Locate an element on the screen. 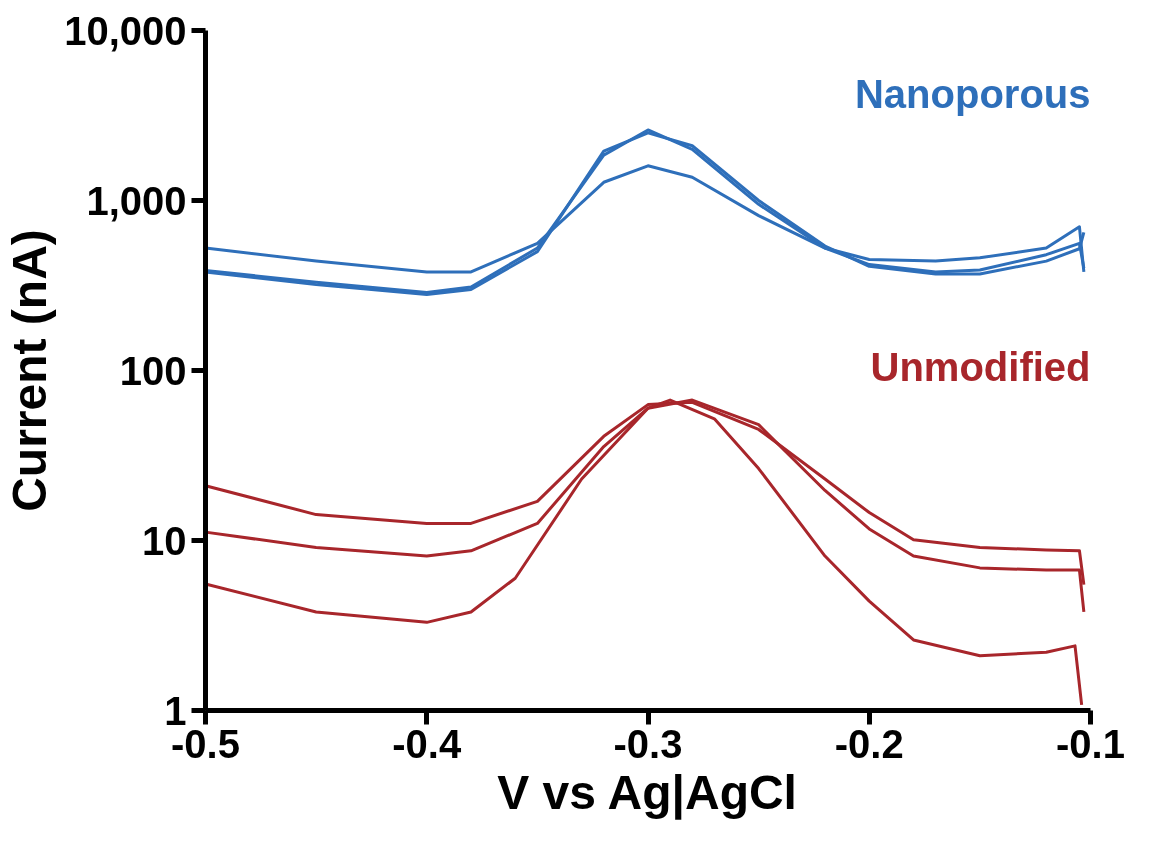 The height and width of the screenshot is (846, 1155). y-axis-title: Current (nA) is located at coordinates (30, 370).